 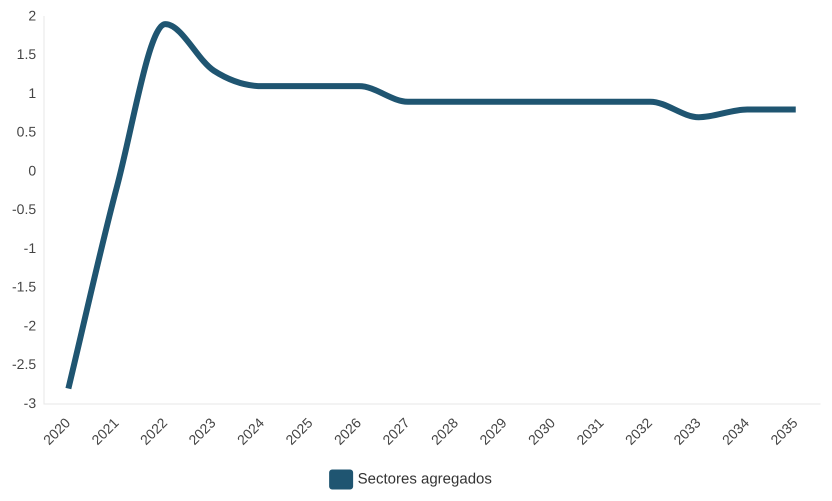 What do you see at coordinates (30, 248) in the screenshot?
I see `y-tick-label: -1` at bounding box center [30, 248].